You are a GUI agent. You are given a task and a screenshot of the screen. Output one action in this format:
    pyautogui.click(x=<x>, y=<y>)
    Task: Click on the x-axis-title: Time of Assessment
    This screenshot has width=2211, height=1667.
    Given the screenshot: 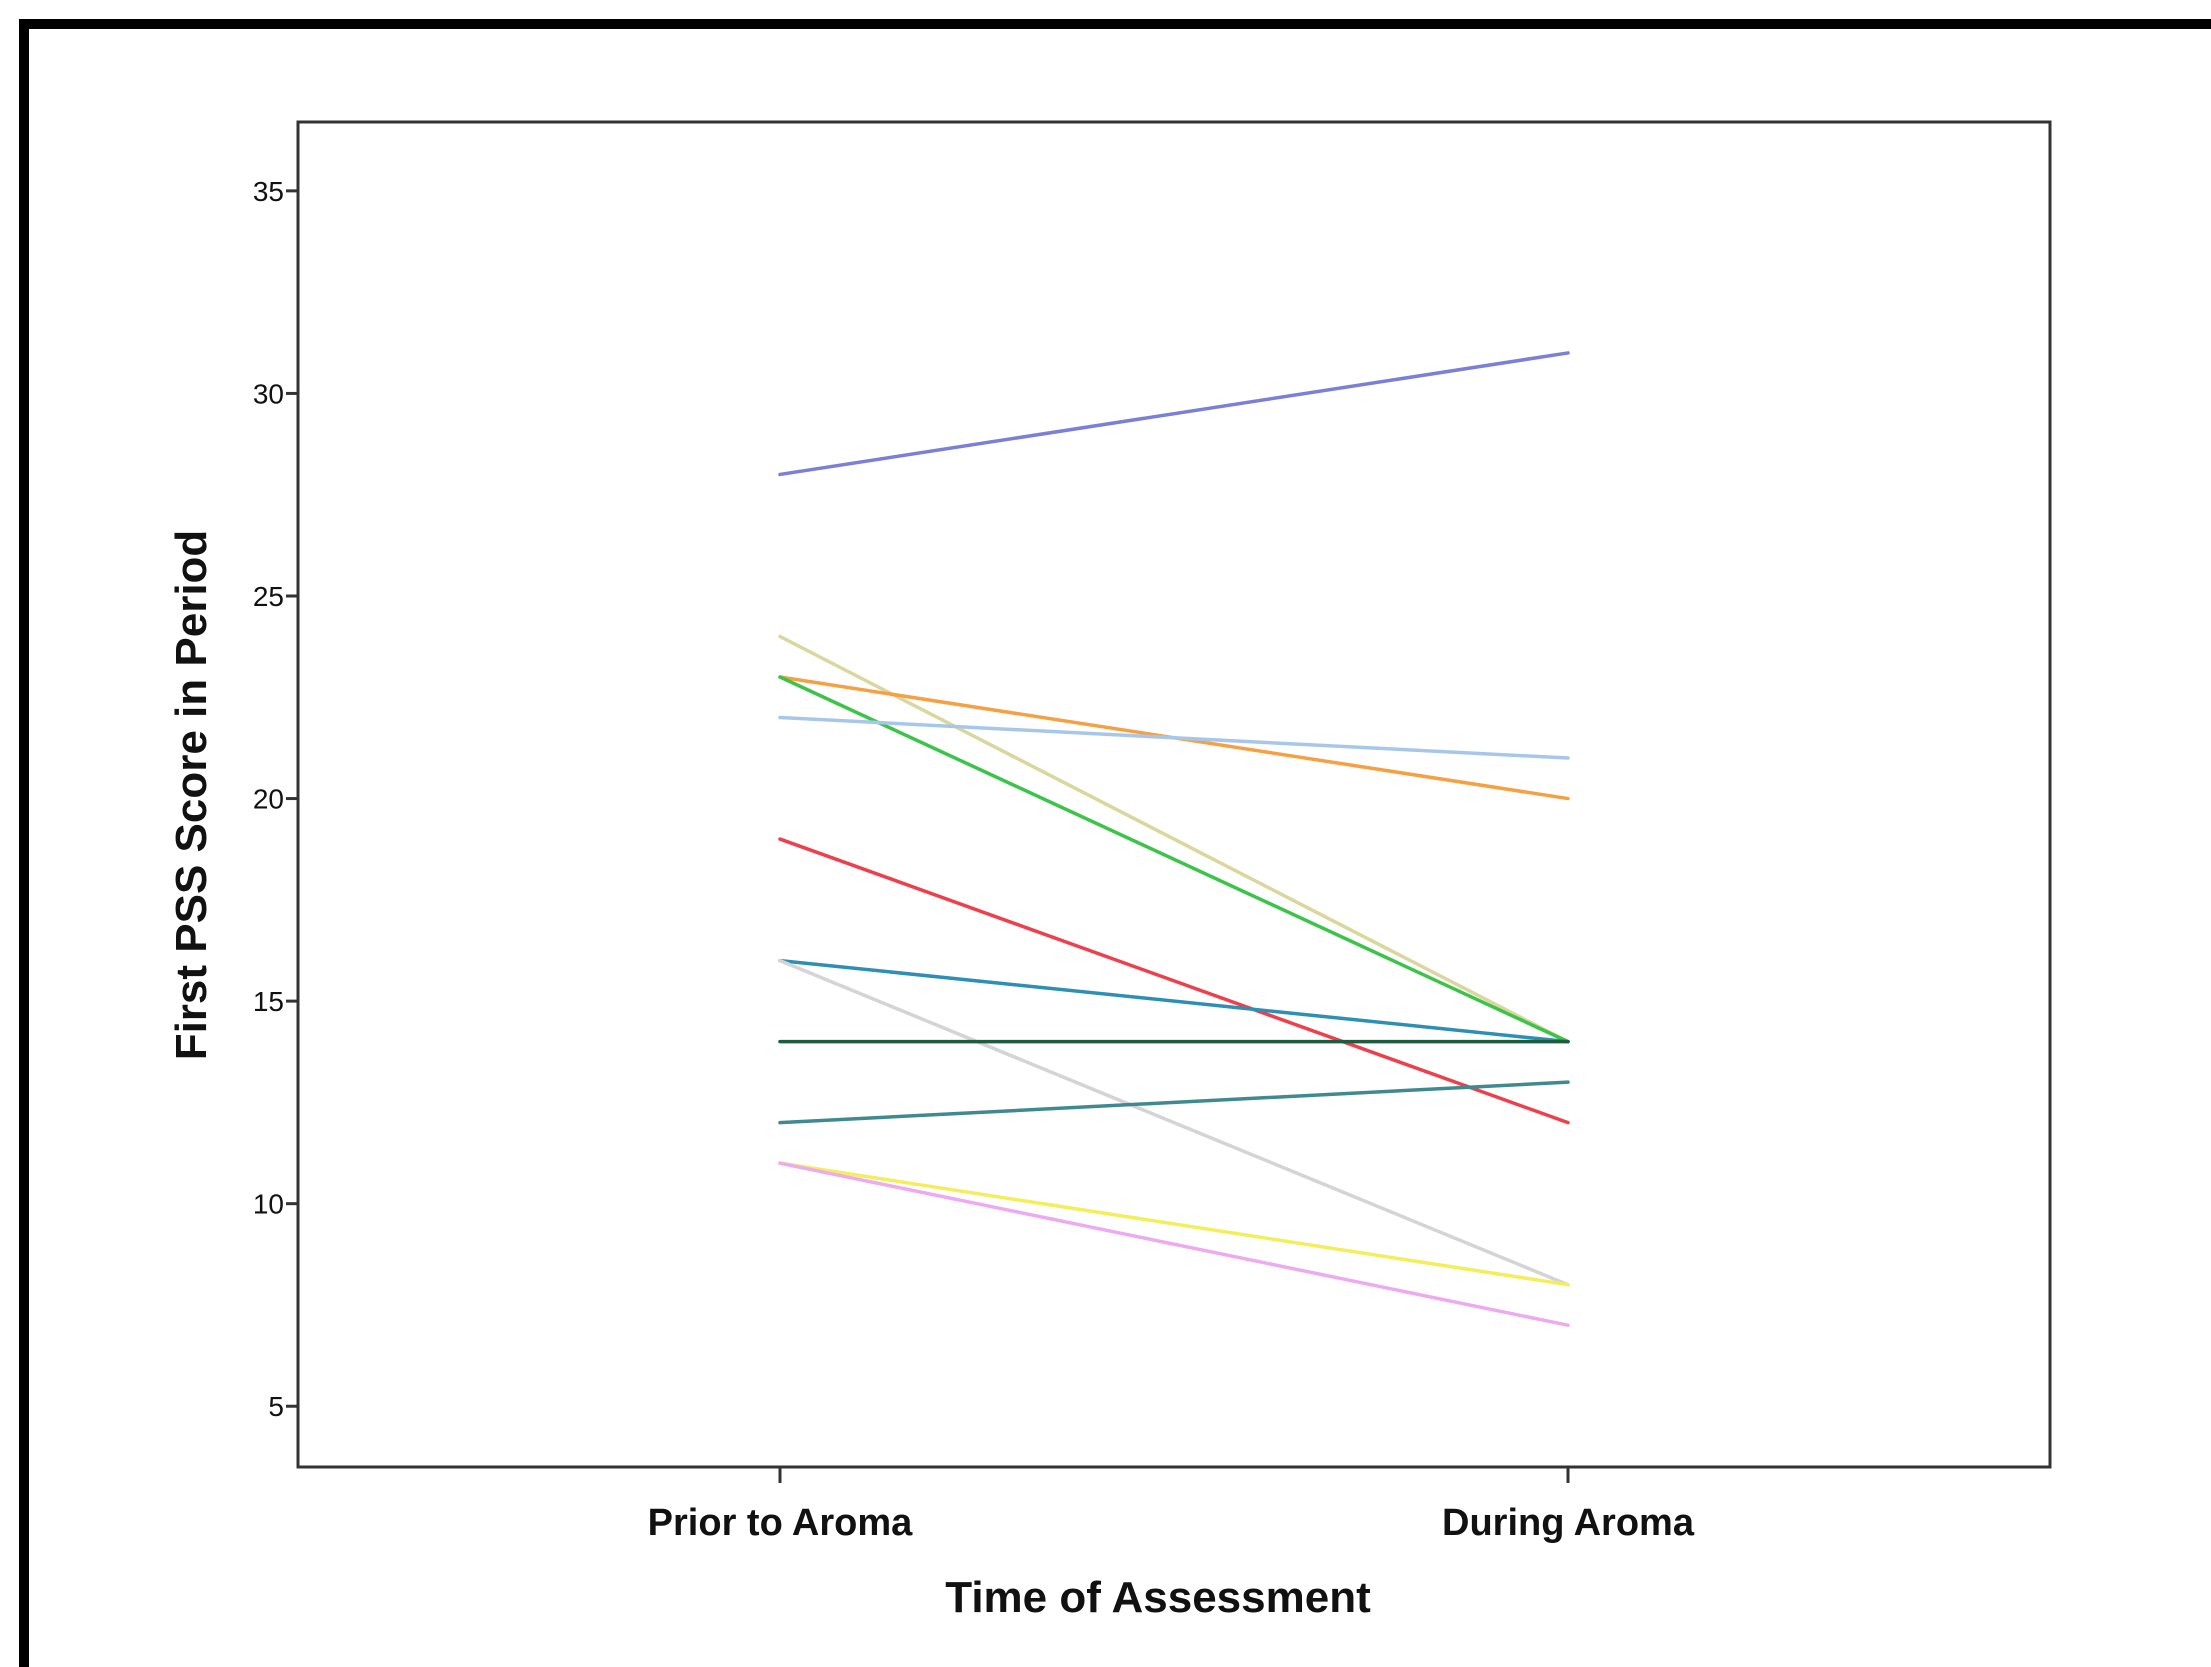 What is the action you would take?
    pyautogui.click(x=1158, y=1597)
    